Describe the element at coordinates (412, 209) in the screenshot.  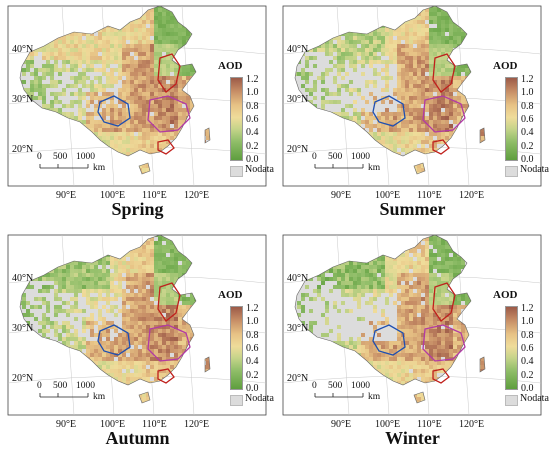
I see `season-title: Summer` at that location.